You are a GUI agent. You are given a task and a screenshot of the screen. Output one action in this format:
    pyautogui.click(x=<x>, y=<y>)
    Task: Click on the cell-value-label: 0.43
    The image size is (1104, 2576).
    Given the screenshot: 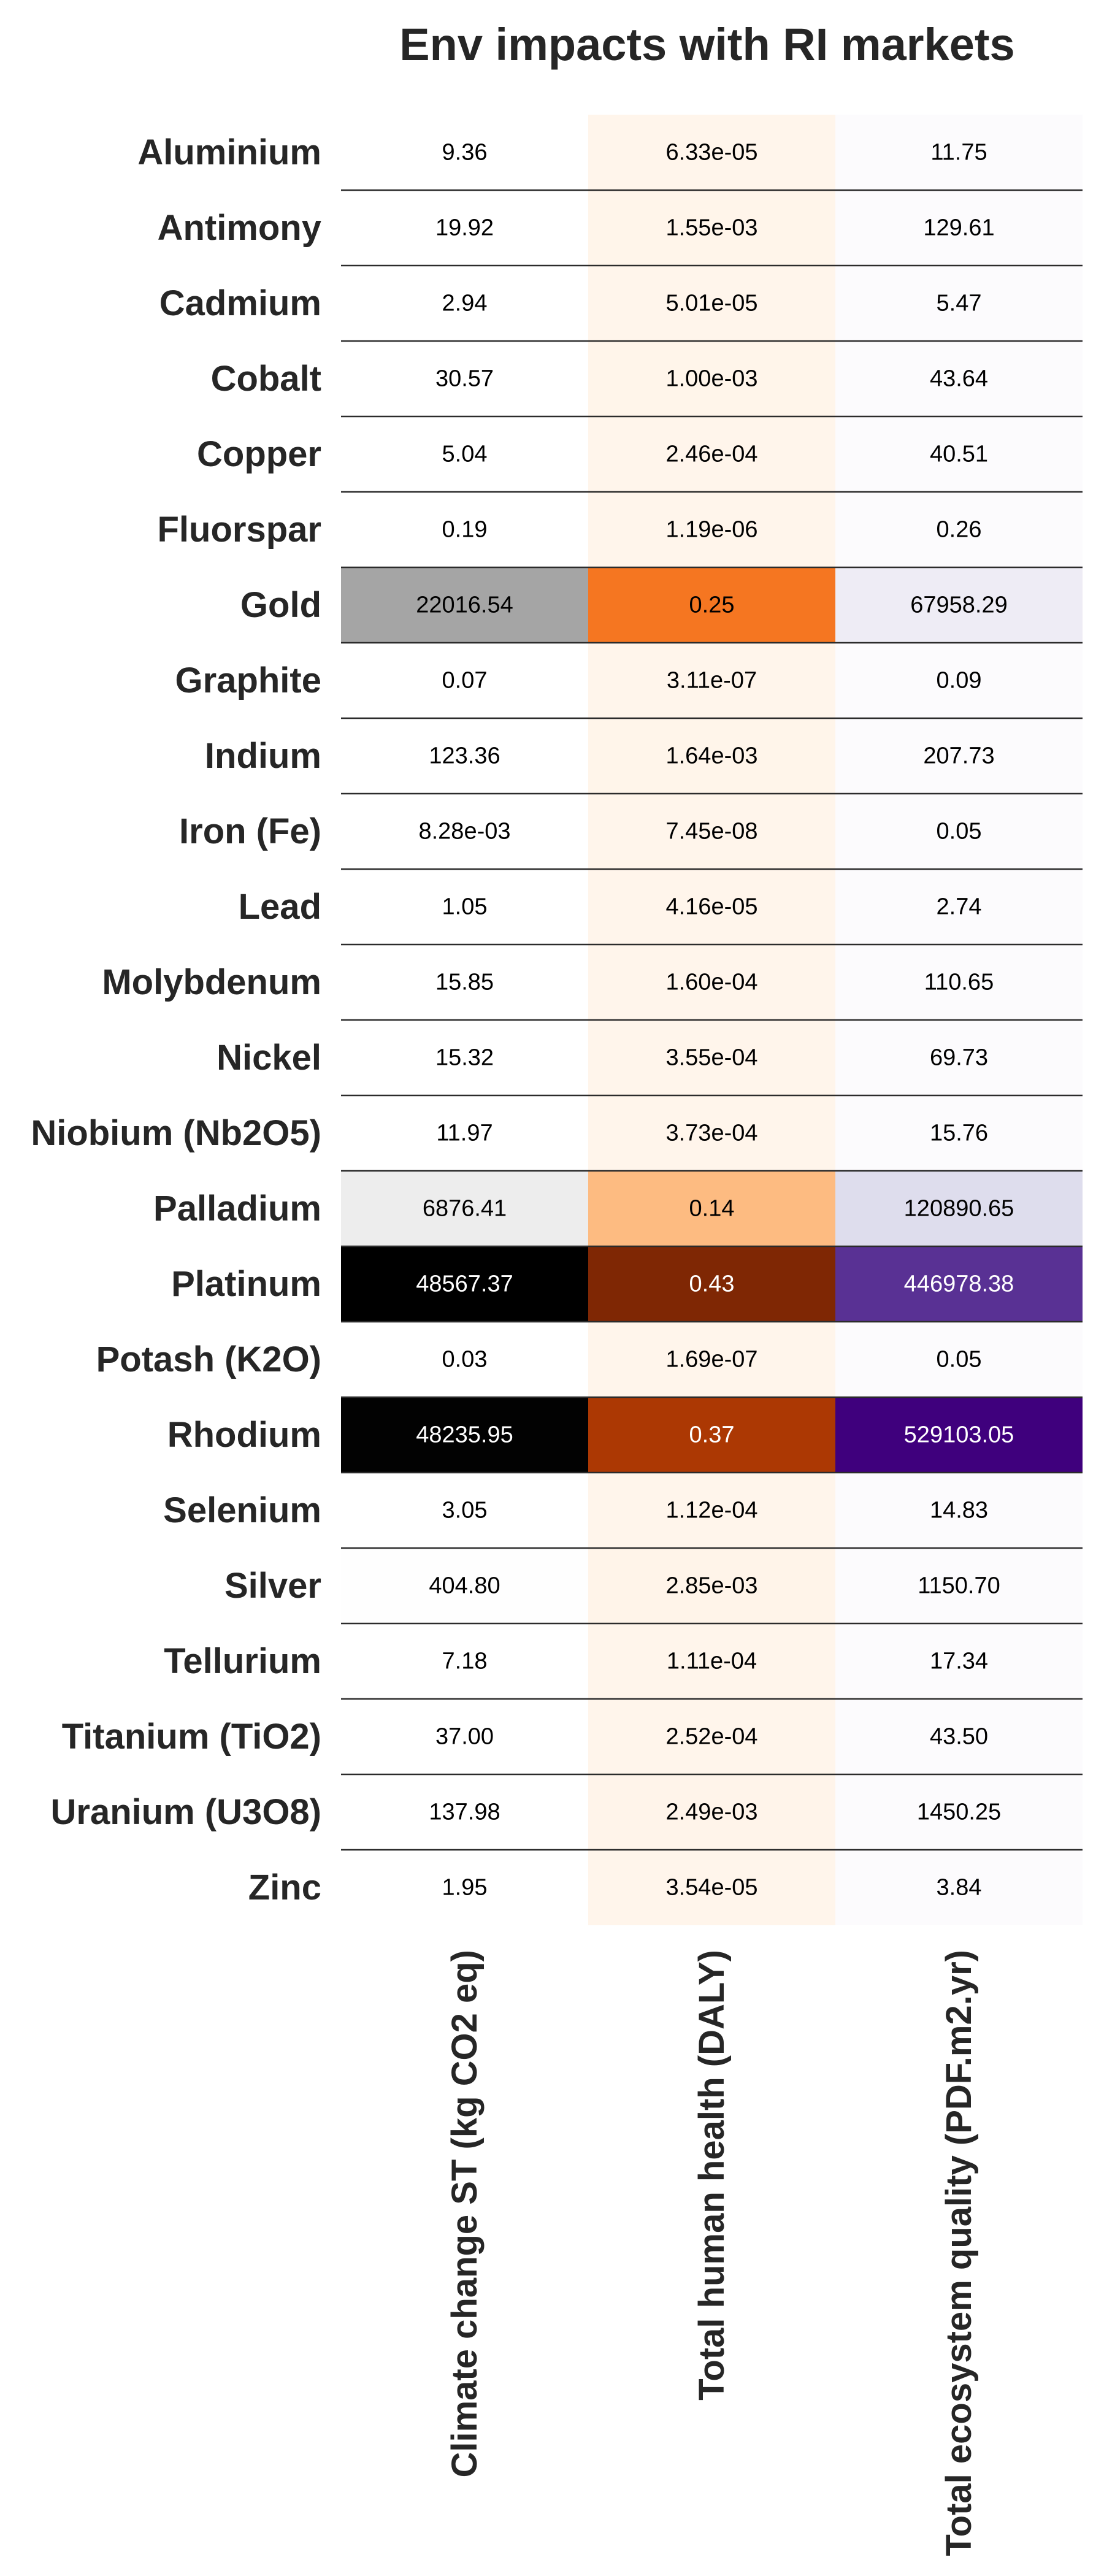 What is the action you would take?
    pyautogui.click(x=712, y=1284)
    